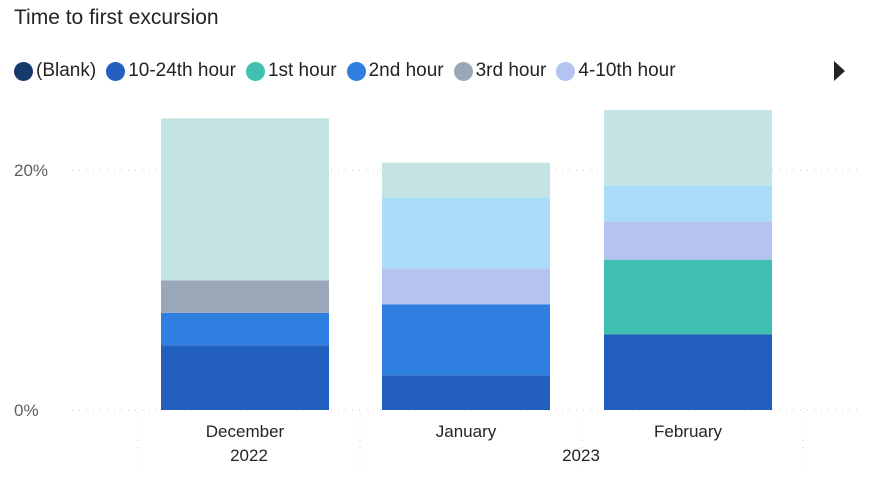 This screenshot has height=481, width=878. Describe the element at coordinates (688, 240) in the screenshot. I see `bar-segment-february-4-10th-hour` at that location.